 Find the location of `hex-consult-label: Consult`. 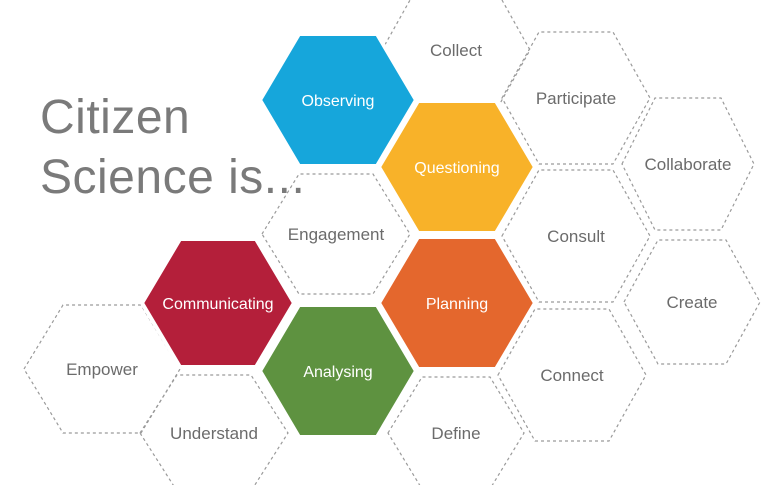

hex-consult-label: Consult is located at coordinates (576, 236).